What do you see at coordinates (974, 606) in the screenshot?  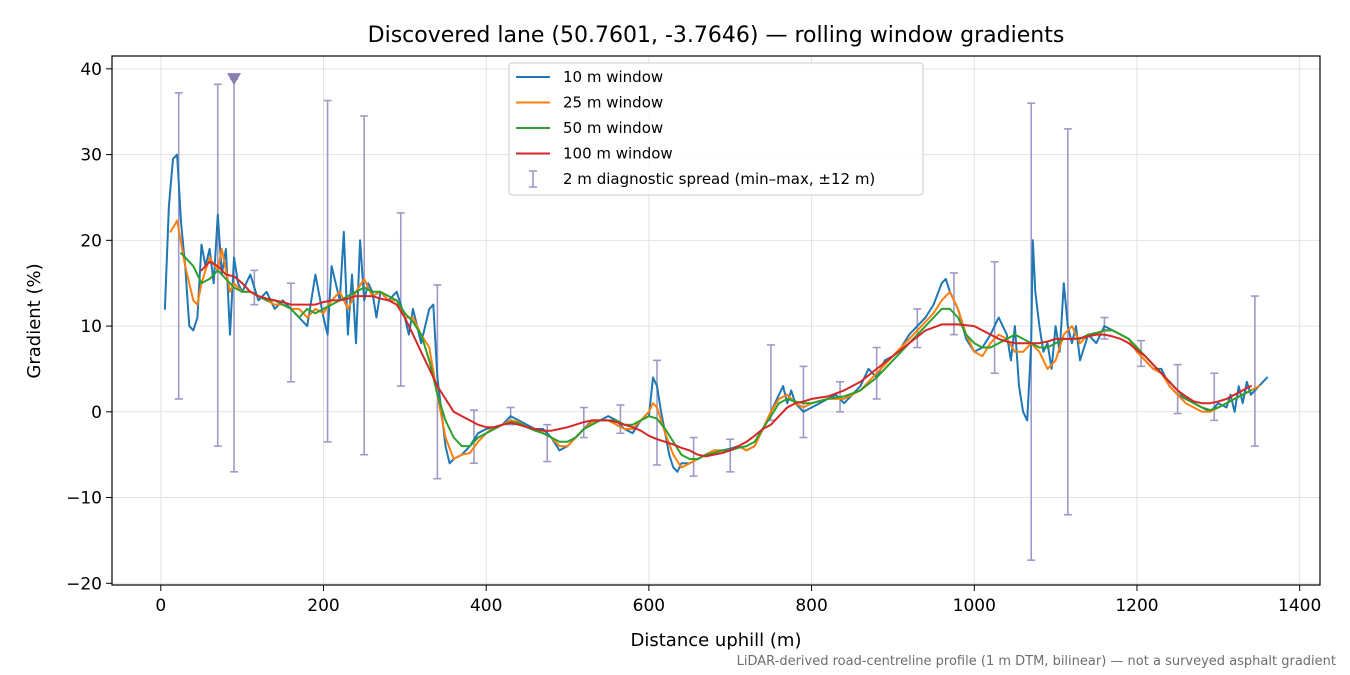 I see `x-tick-label: 1000` at bounding box center [974, 606].